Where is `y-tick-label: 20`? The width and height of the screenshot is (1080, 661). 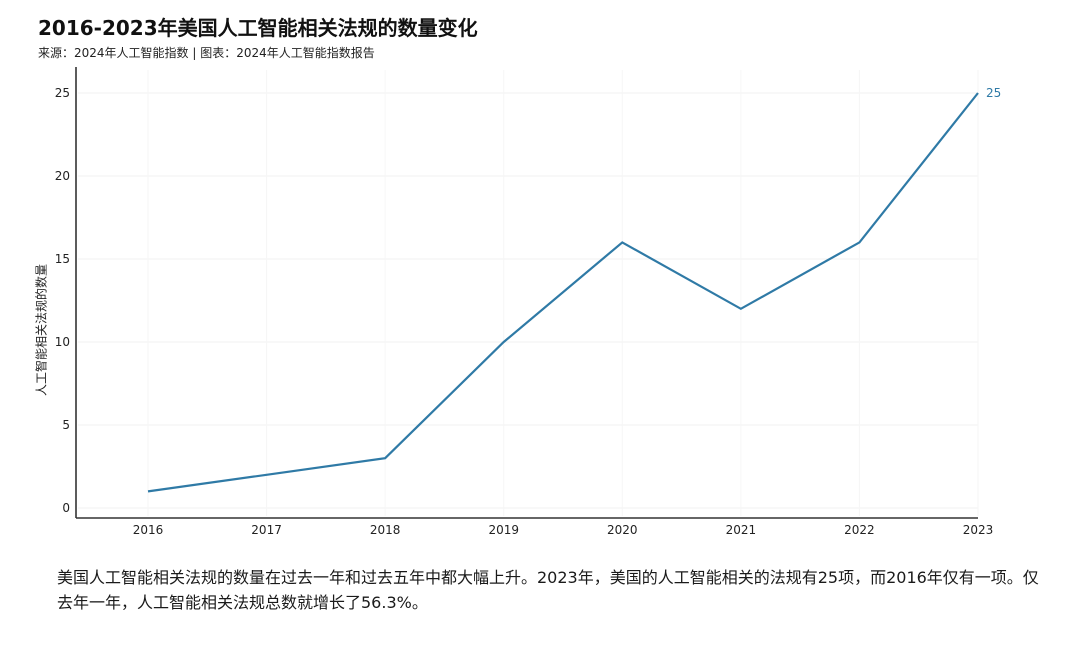
y-tick-label: 20 is located at coordinates (62, 176).